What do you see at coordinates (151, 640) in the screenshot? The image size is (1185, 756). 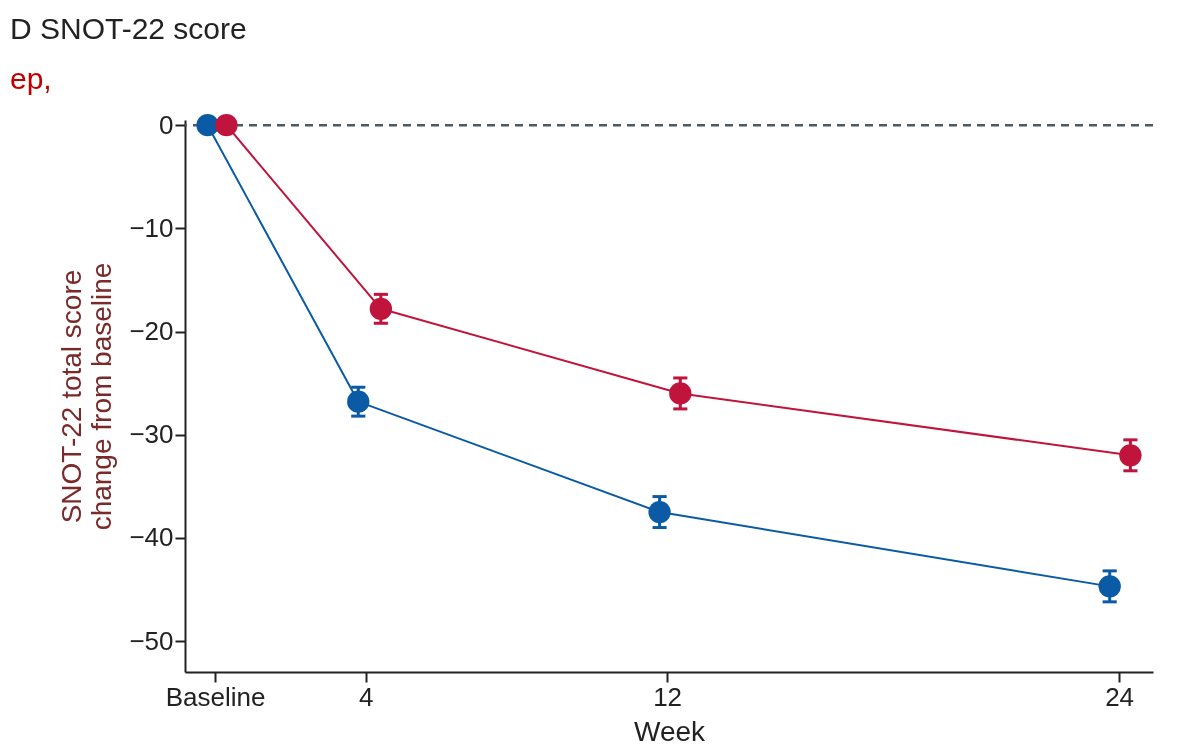 I see `y-tick-label: −50` at bounding box center [151, 640].